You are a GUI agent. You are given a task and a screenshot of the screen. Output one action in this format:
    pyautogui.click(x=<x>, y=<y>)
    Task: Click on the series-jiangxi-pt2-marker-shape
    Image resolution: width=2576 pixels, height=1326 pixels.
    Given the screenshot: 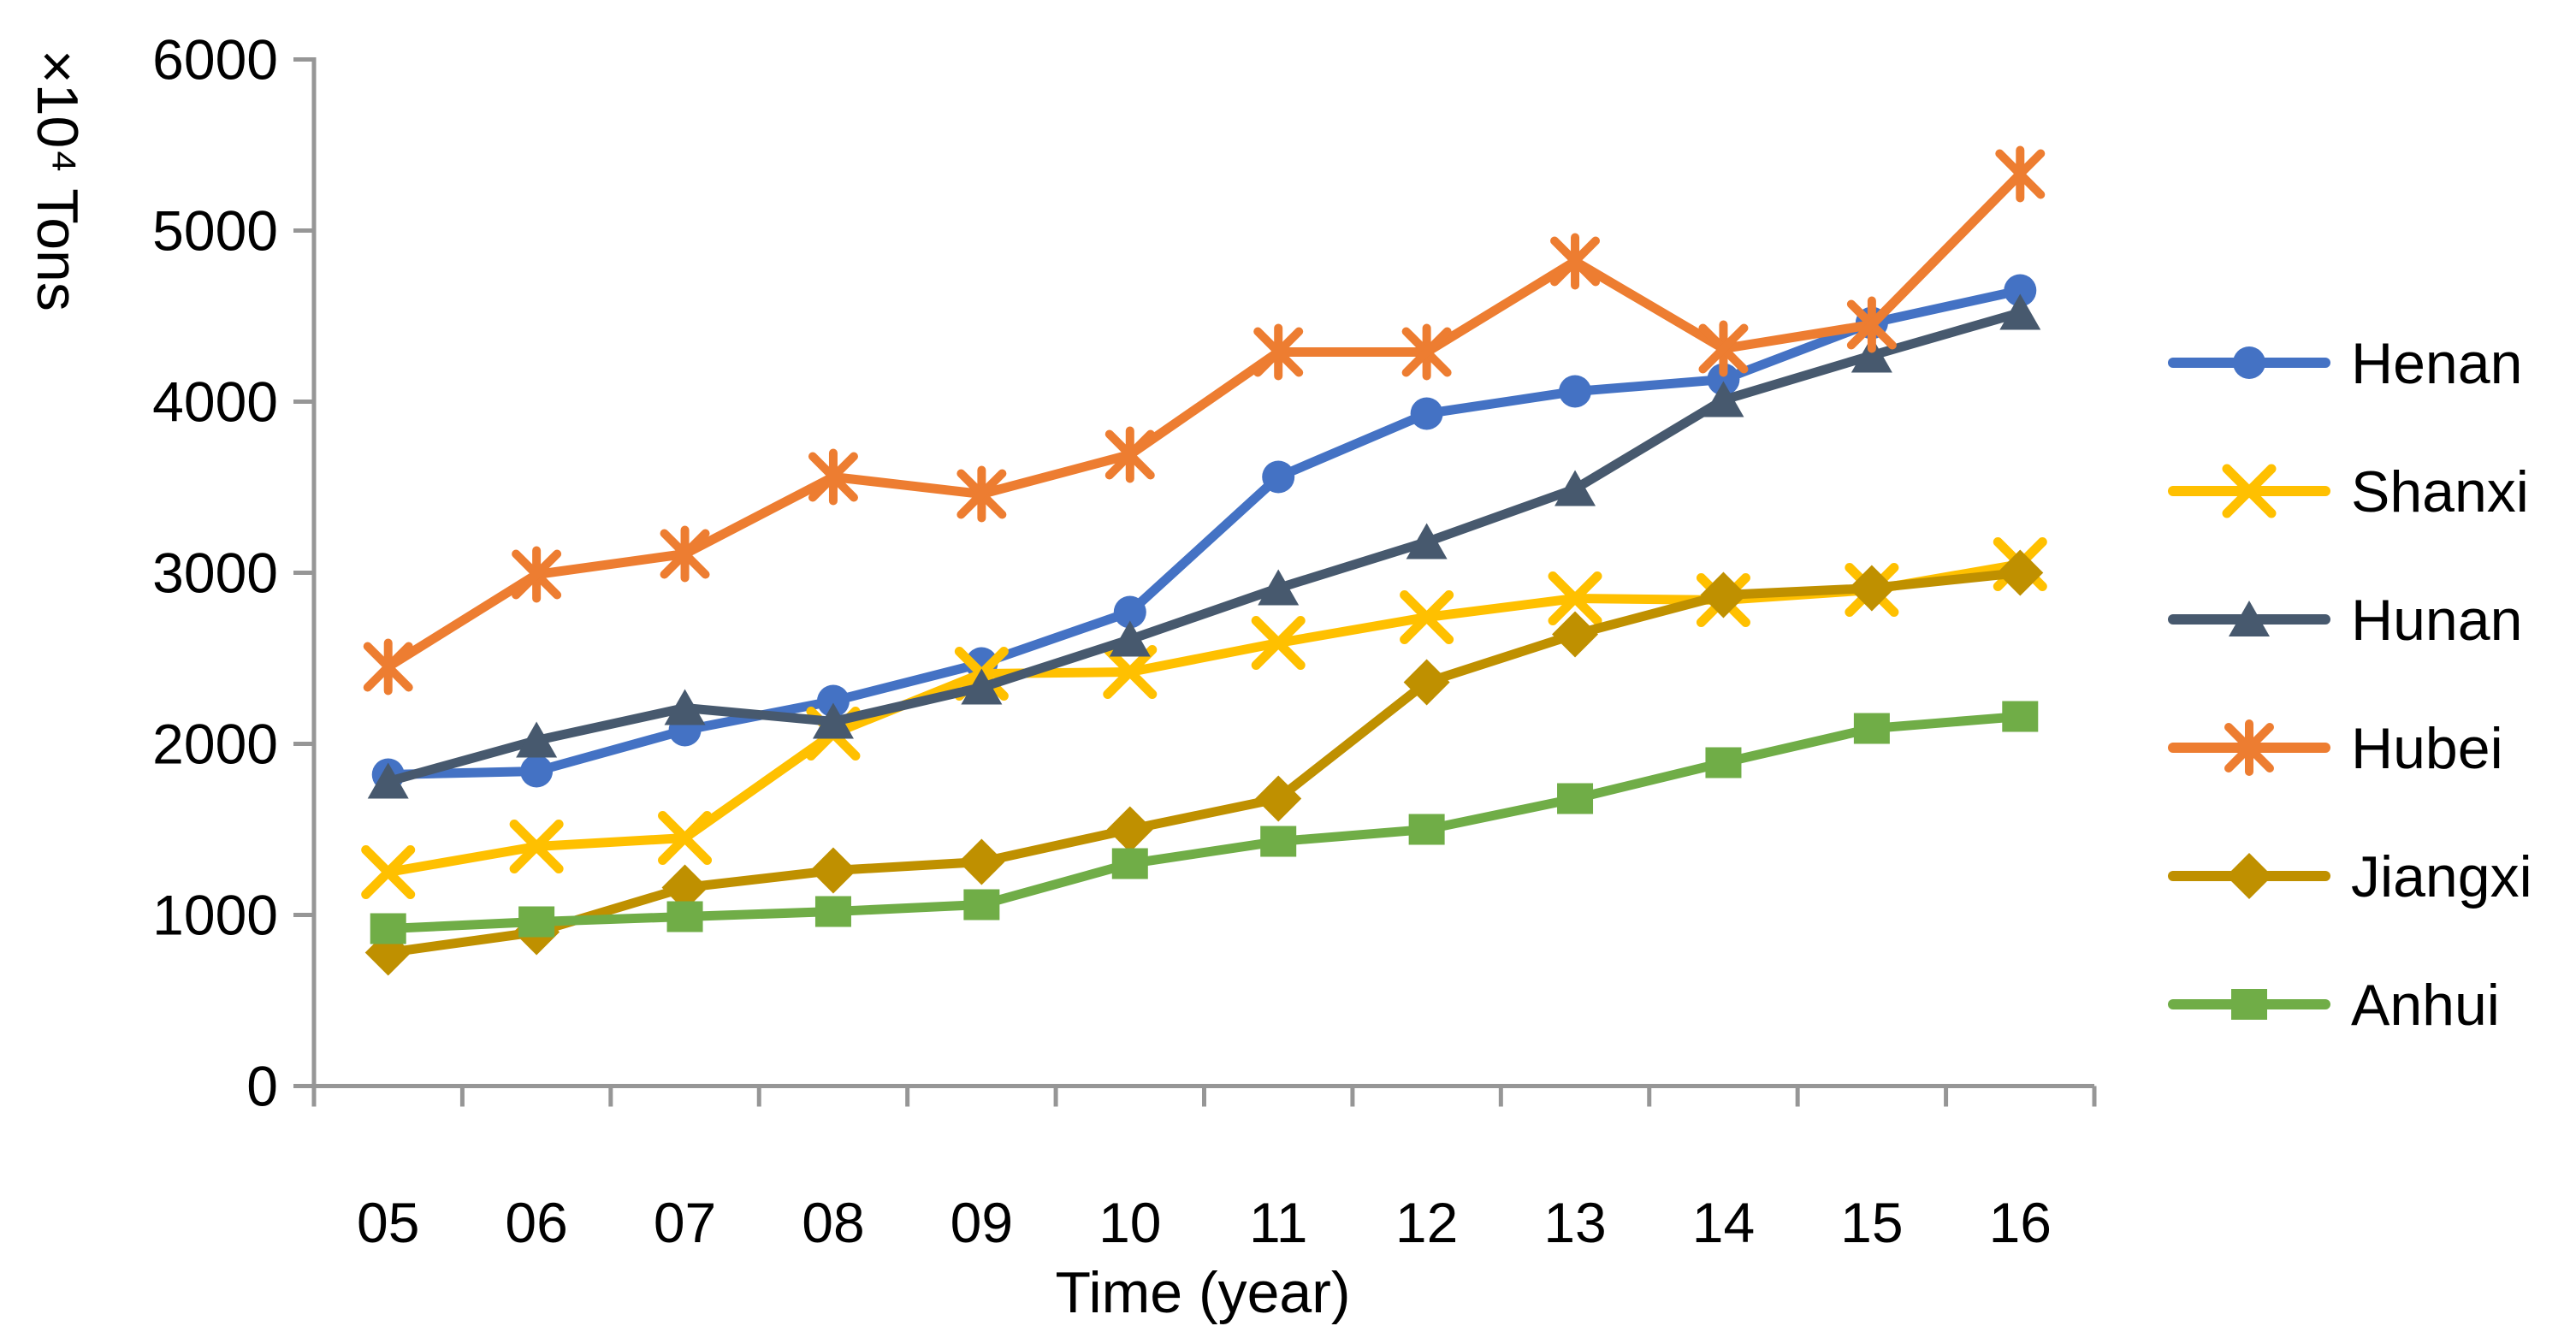 What is the action you would take?
    pyautogui.click(x=684, y=888)
    